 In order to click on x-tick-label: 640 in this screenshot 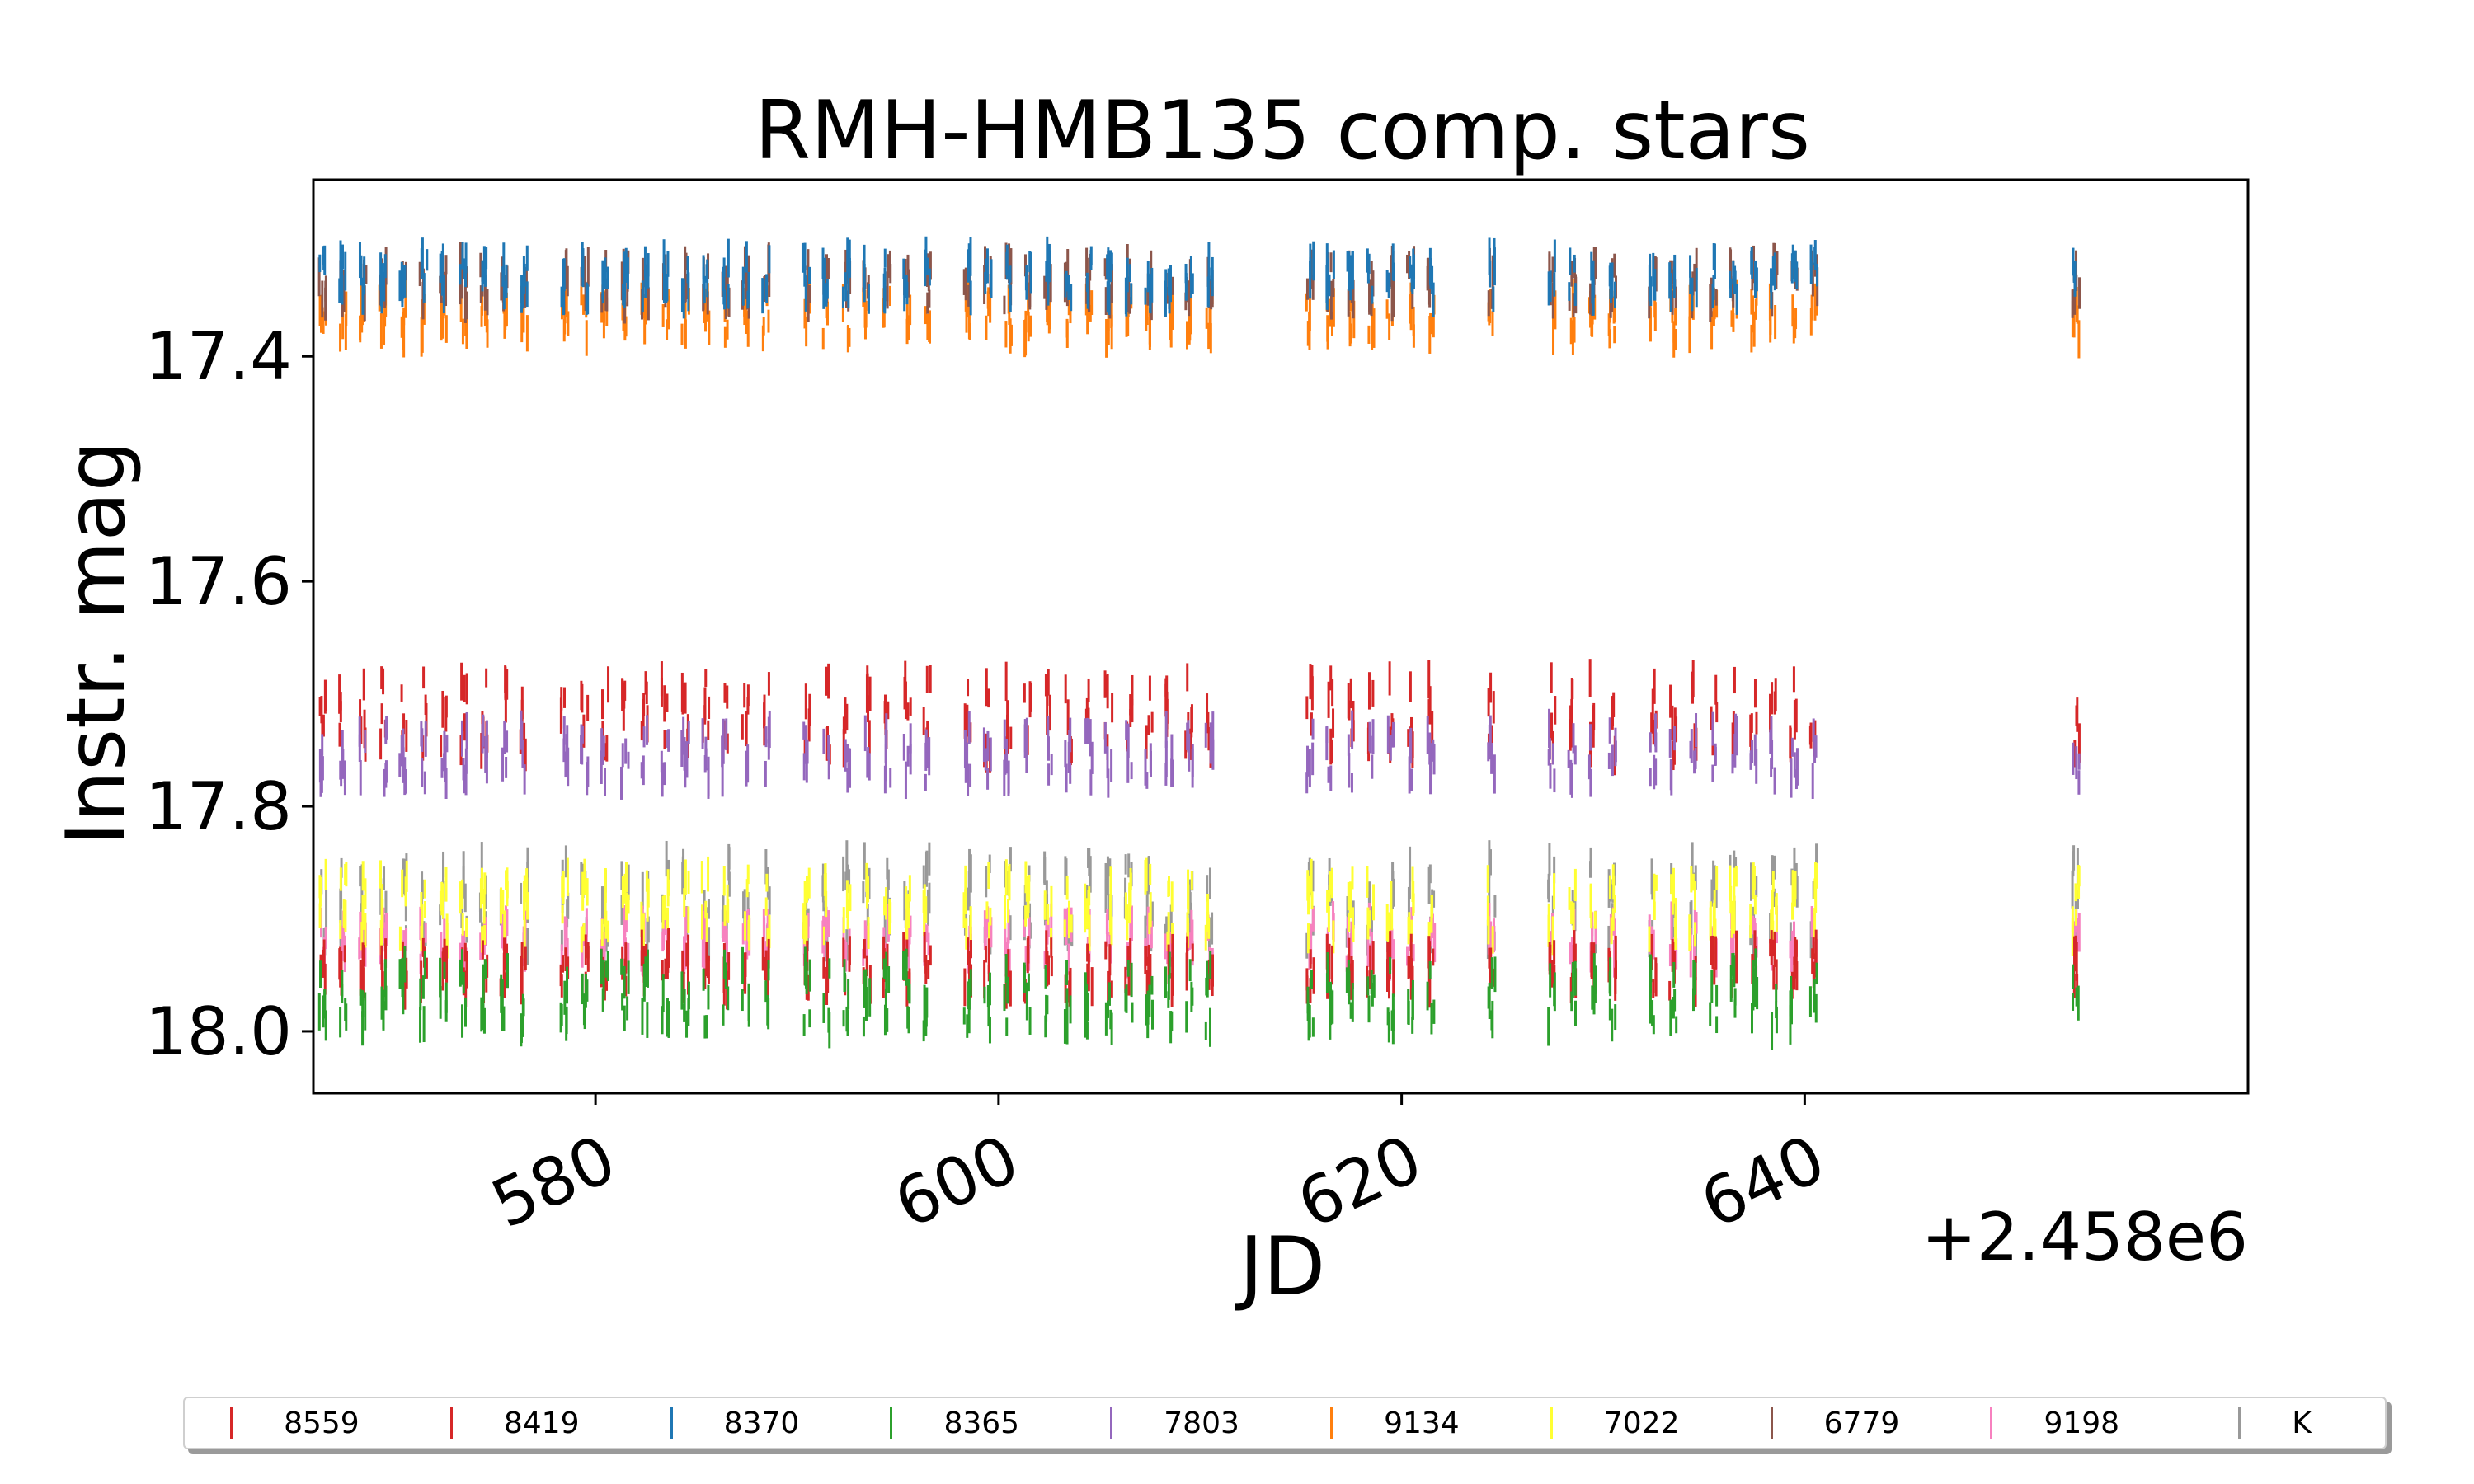, I will do `click(1763, 1181)`.